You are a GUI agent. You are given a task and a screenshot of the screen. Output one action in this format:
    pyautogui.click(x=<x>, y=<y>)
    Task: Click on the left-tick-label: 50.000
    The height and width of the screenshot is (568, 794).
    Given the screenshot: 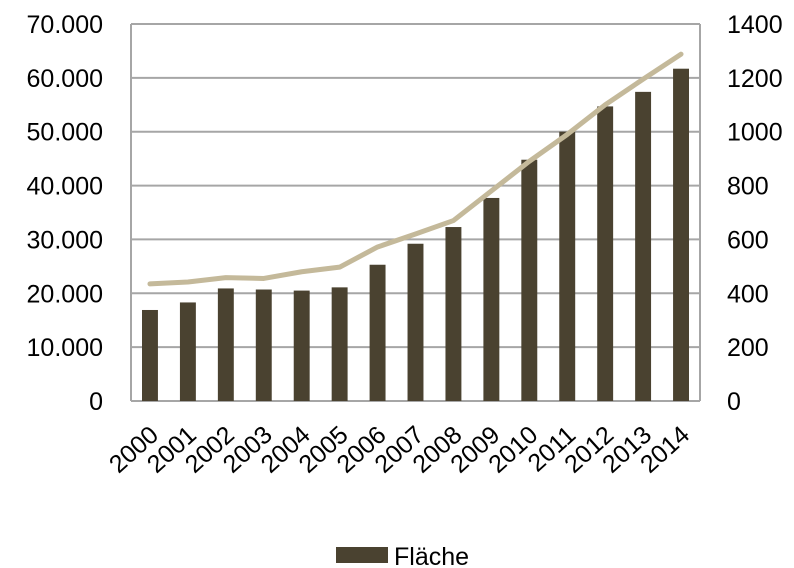 What is the action you would take?
    pyautogui.click(x=65, y=133)
    